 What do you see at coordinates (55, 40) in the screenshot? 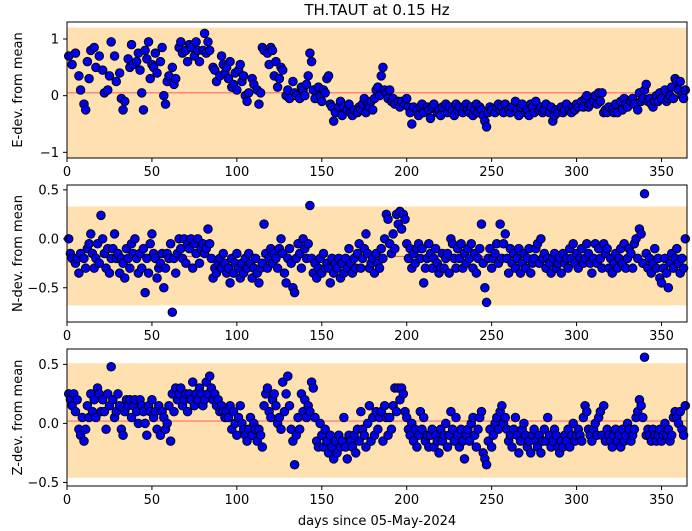
I see `y-tick-label: 1` at bounding box center [55, 40].